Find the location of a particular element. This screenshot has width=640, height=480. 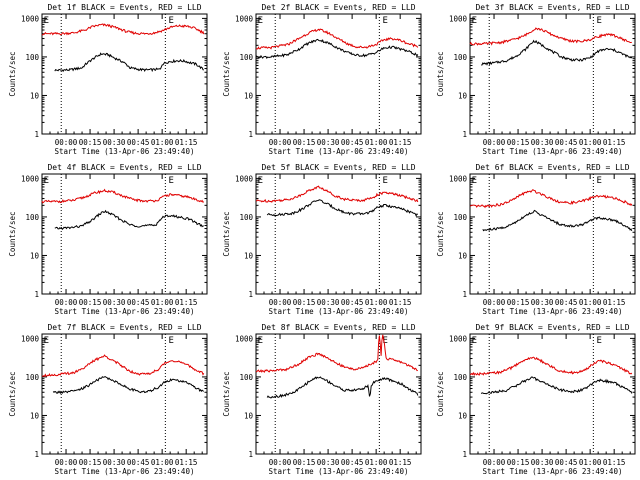

y-tick-label: 100 is located at coordinates (32, 217).